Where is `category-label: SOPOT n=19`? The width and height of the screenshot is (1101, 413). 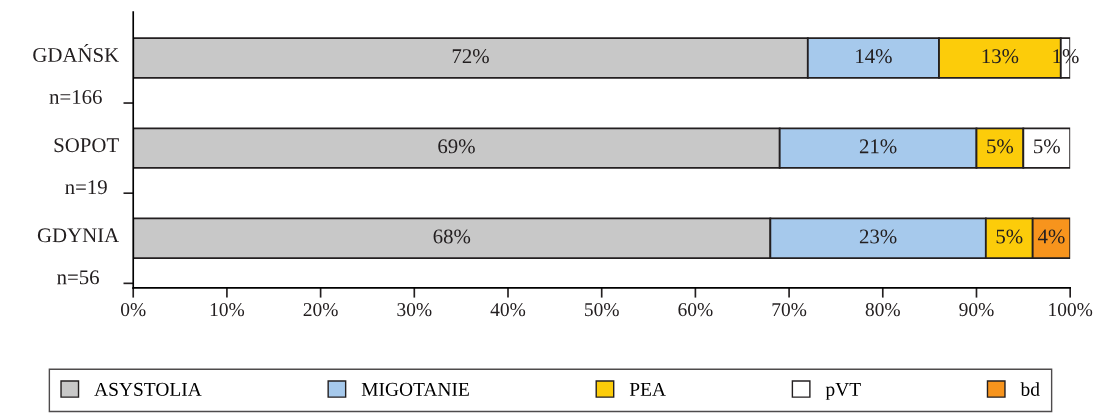 category-label: SOPOT n=19 is located at coordinates (86, 166).